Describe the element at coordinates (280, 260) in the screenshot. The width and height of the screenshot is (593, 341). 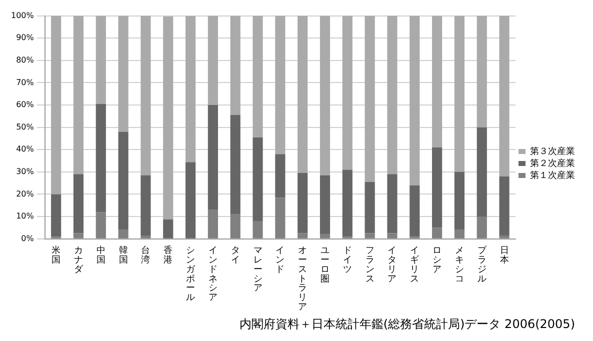
I see `x-tick-label: インド` at that location.